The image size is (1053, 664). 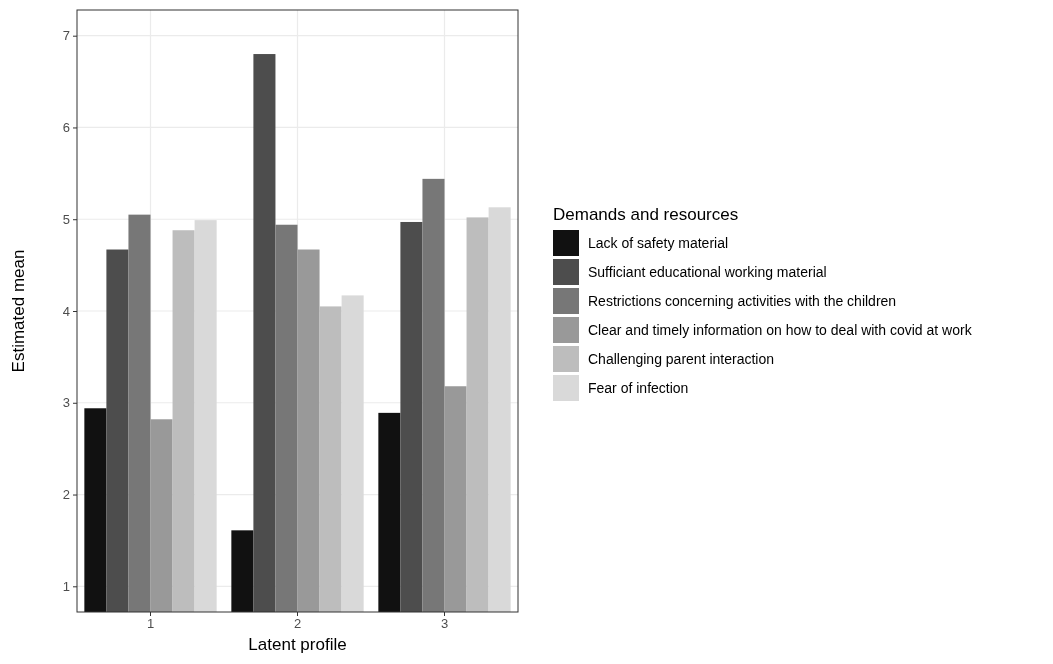 What do you see at coordinates (66, 495) in the screenshot?
I see `y-tick-label: 2` at bounding box center [66, 495].